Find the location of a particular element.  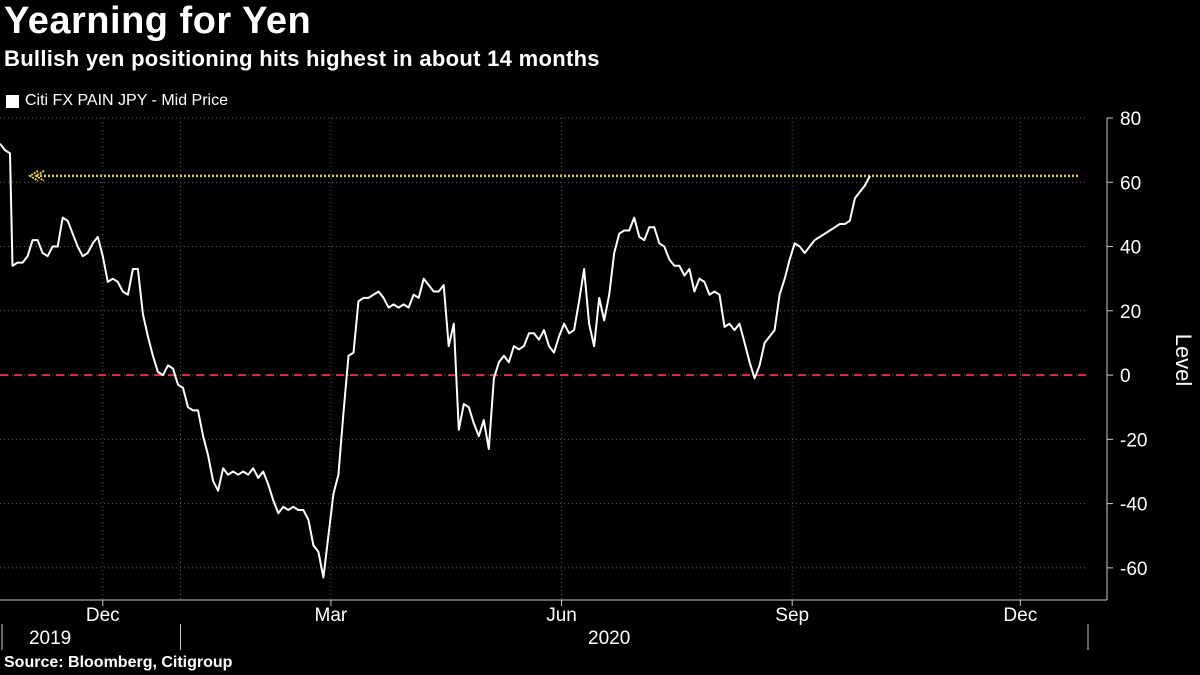

y-tick-label: 40 is located at coordinates (1130, 248).